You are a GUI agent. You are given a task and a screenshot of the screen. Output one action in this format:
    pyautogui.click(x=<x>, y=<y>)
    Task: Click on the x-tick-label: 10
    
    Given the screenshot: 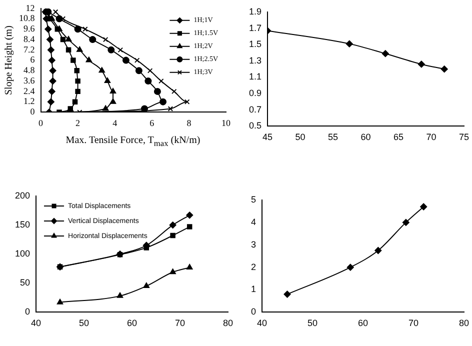 What is the action you would take?
    pyautogui.click(x=226, y=123)
    